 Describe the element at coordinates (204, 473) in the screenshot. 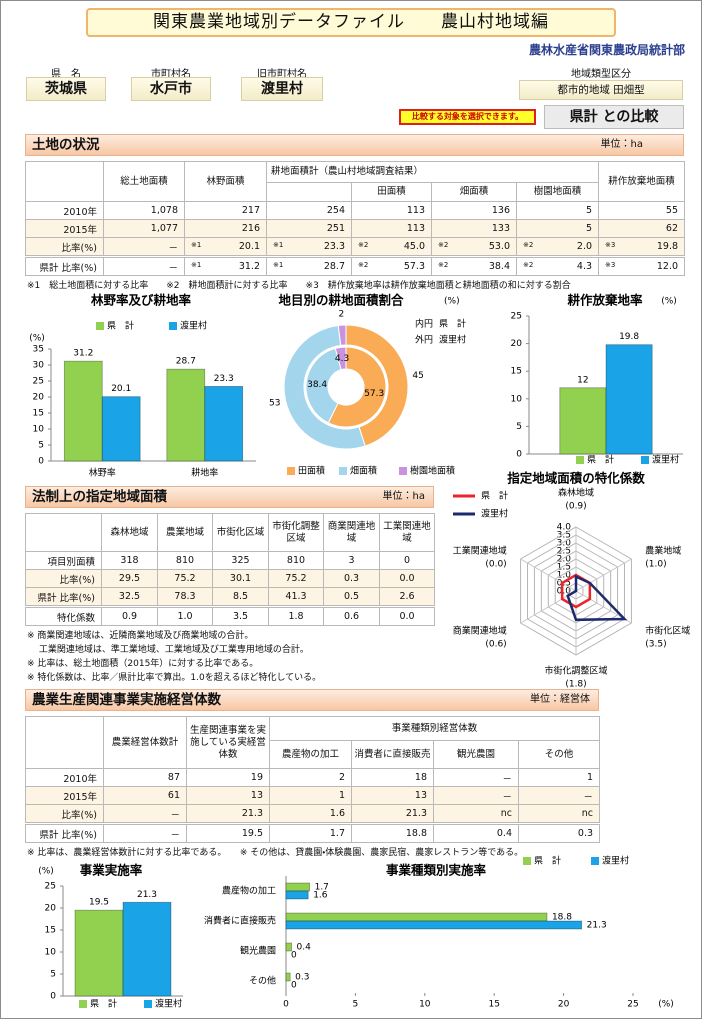

I see `x-tick-label: 耕地率` at that location.